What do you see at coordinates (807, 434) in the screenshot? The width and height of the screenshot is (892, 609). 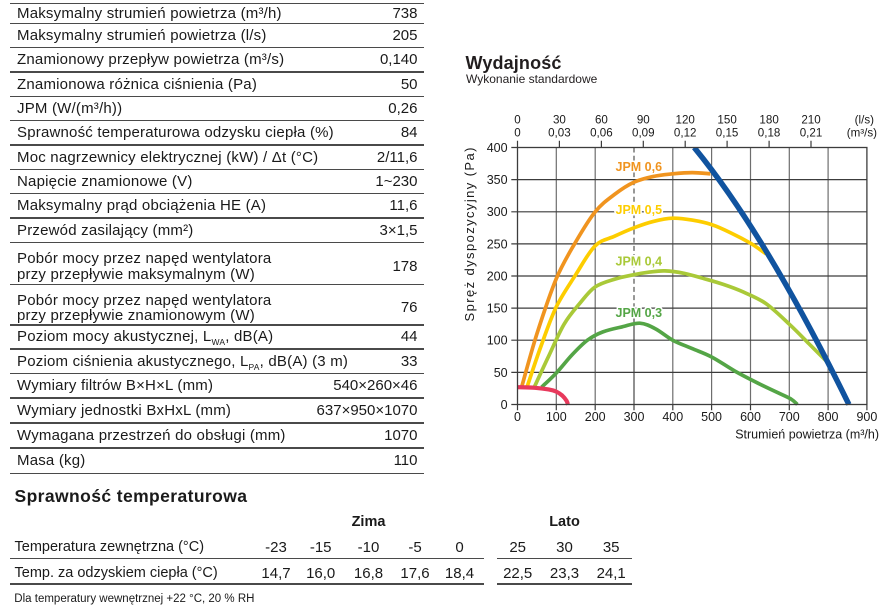 I see `svg-text: Strumień powietrza (m³/h)` at bounding box center [807, 434].